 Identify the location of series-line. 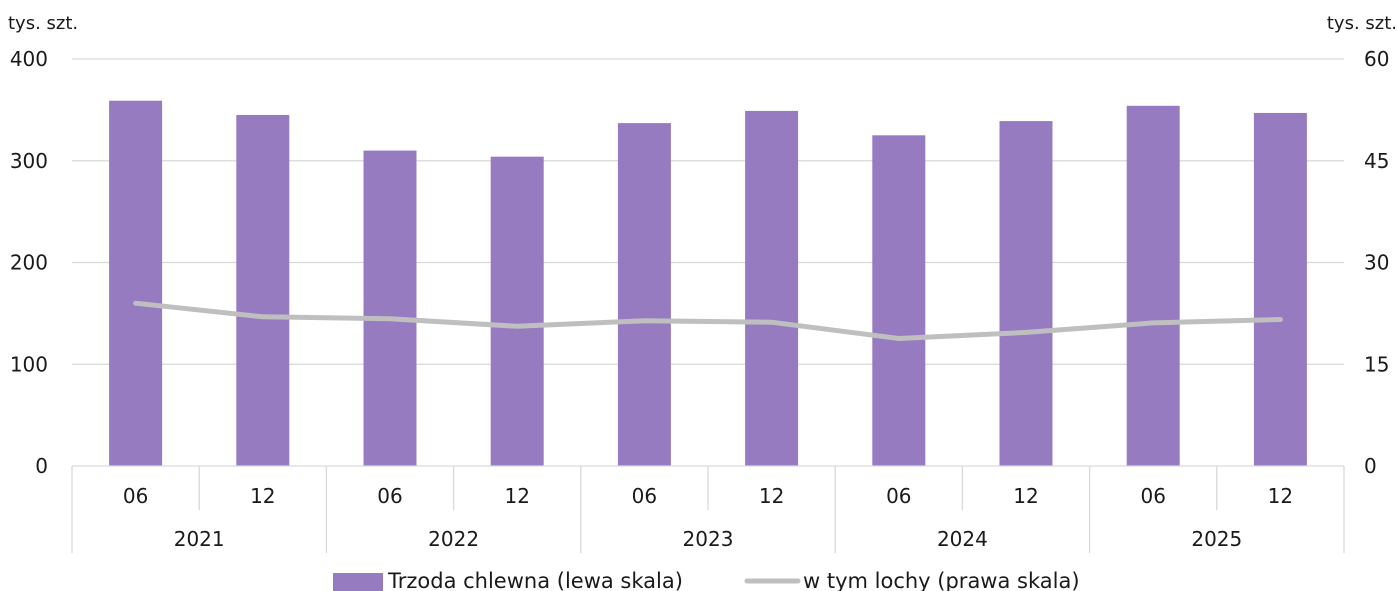
(708, 320).